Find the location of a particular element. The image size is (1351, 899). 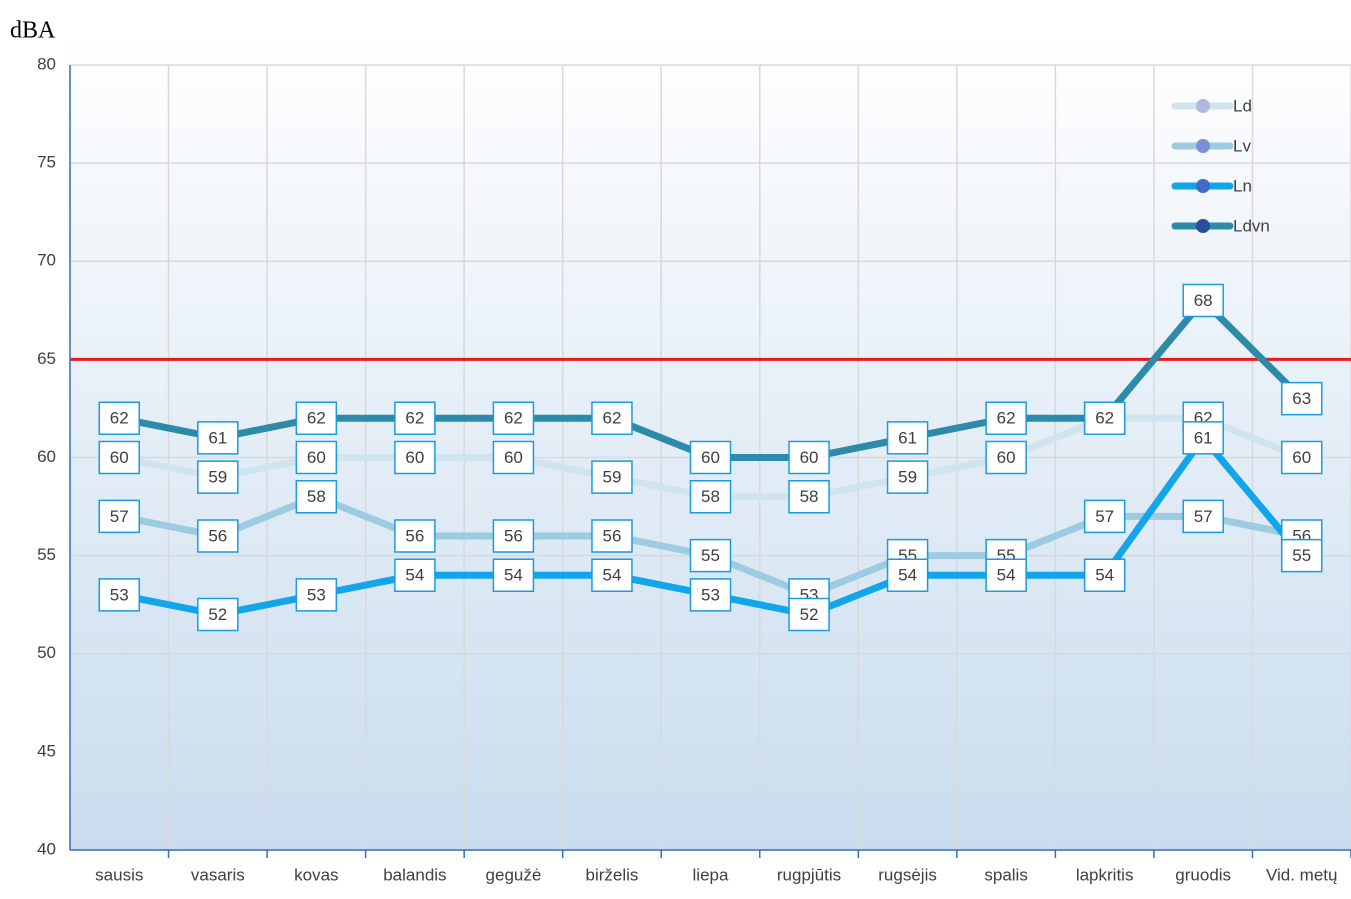

x-tick-label: lapkritis is located at coordinates (1105, 874).